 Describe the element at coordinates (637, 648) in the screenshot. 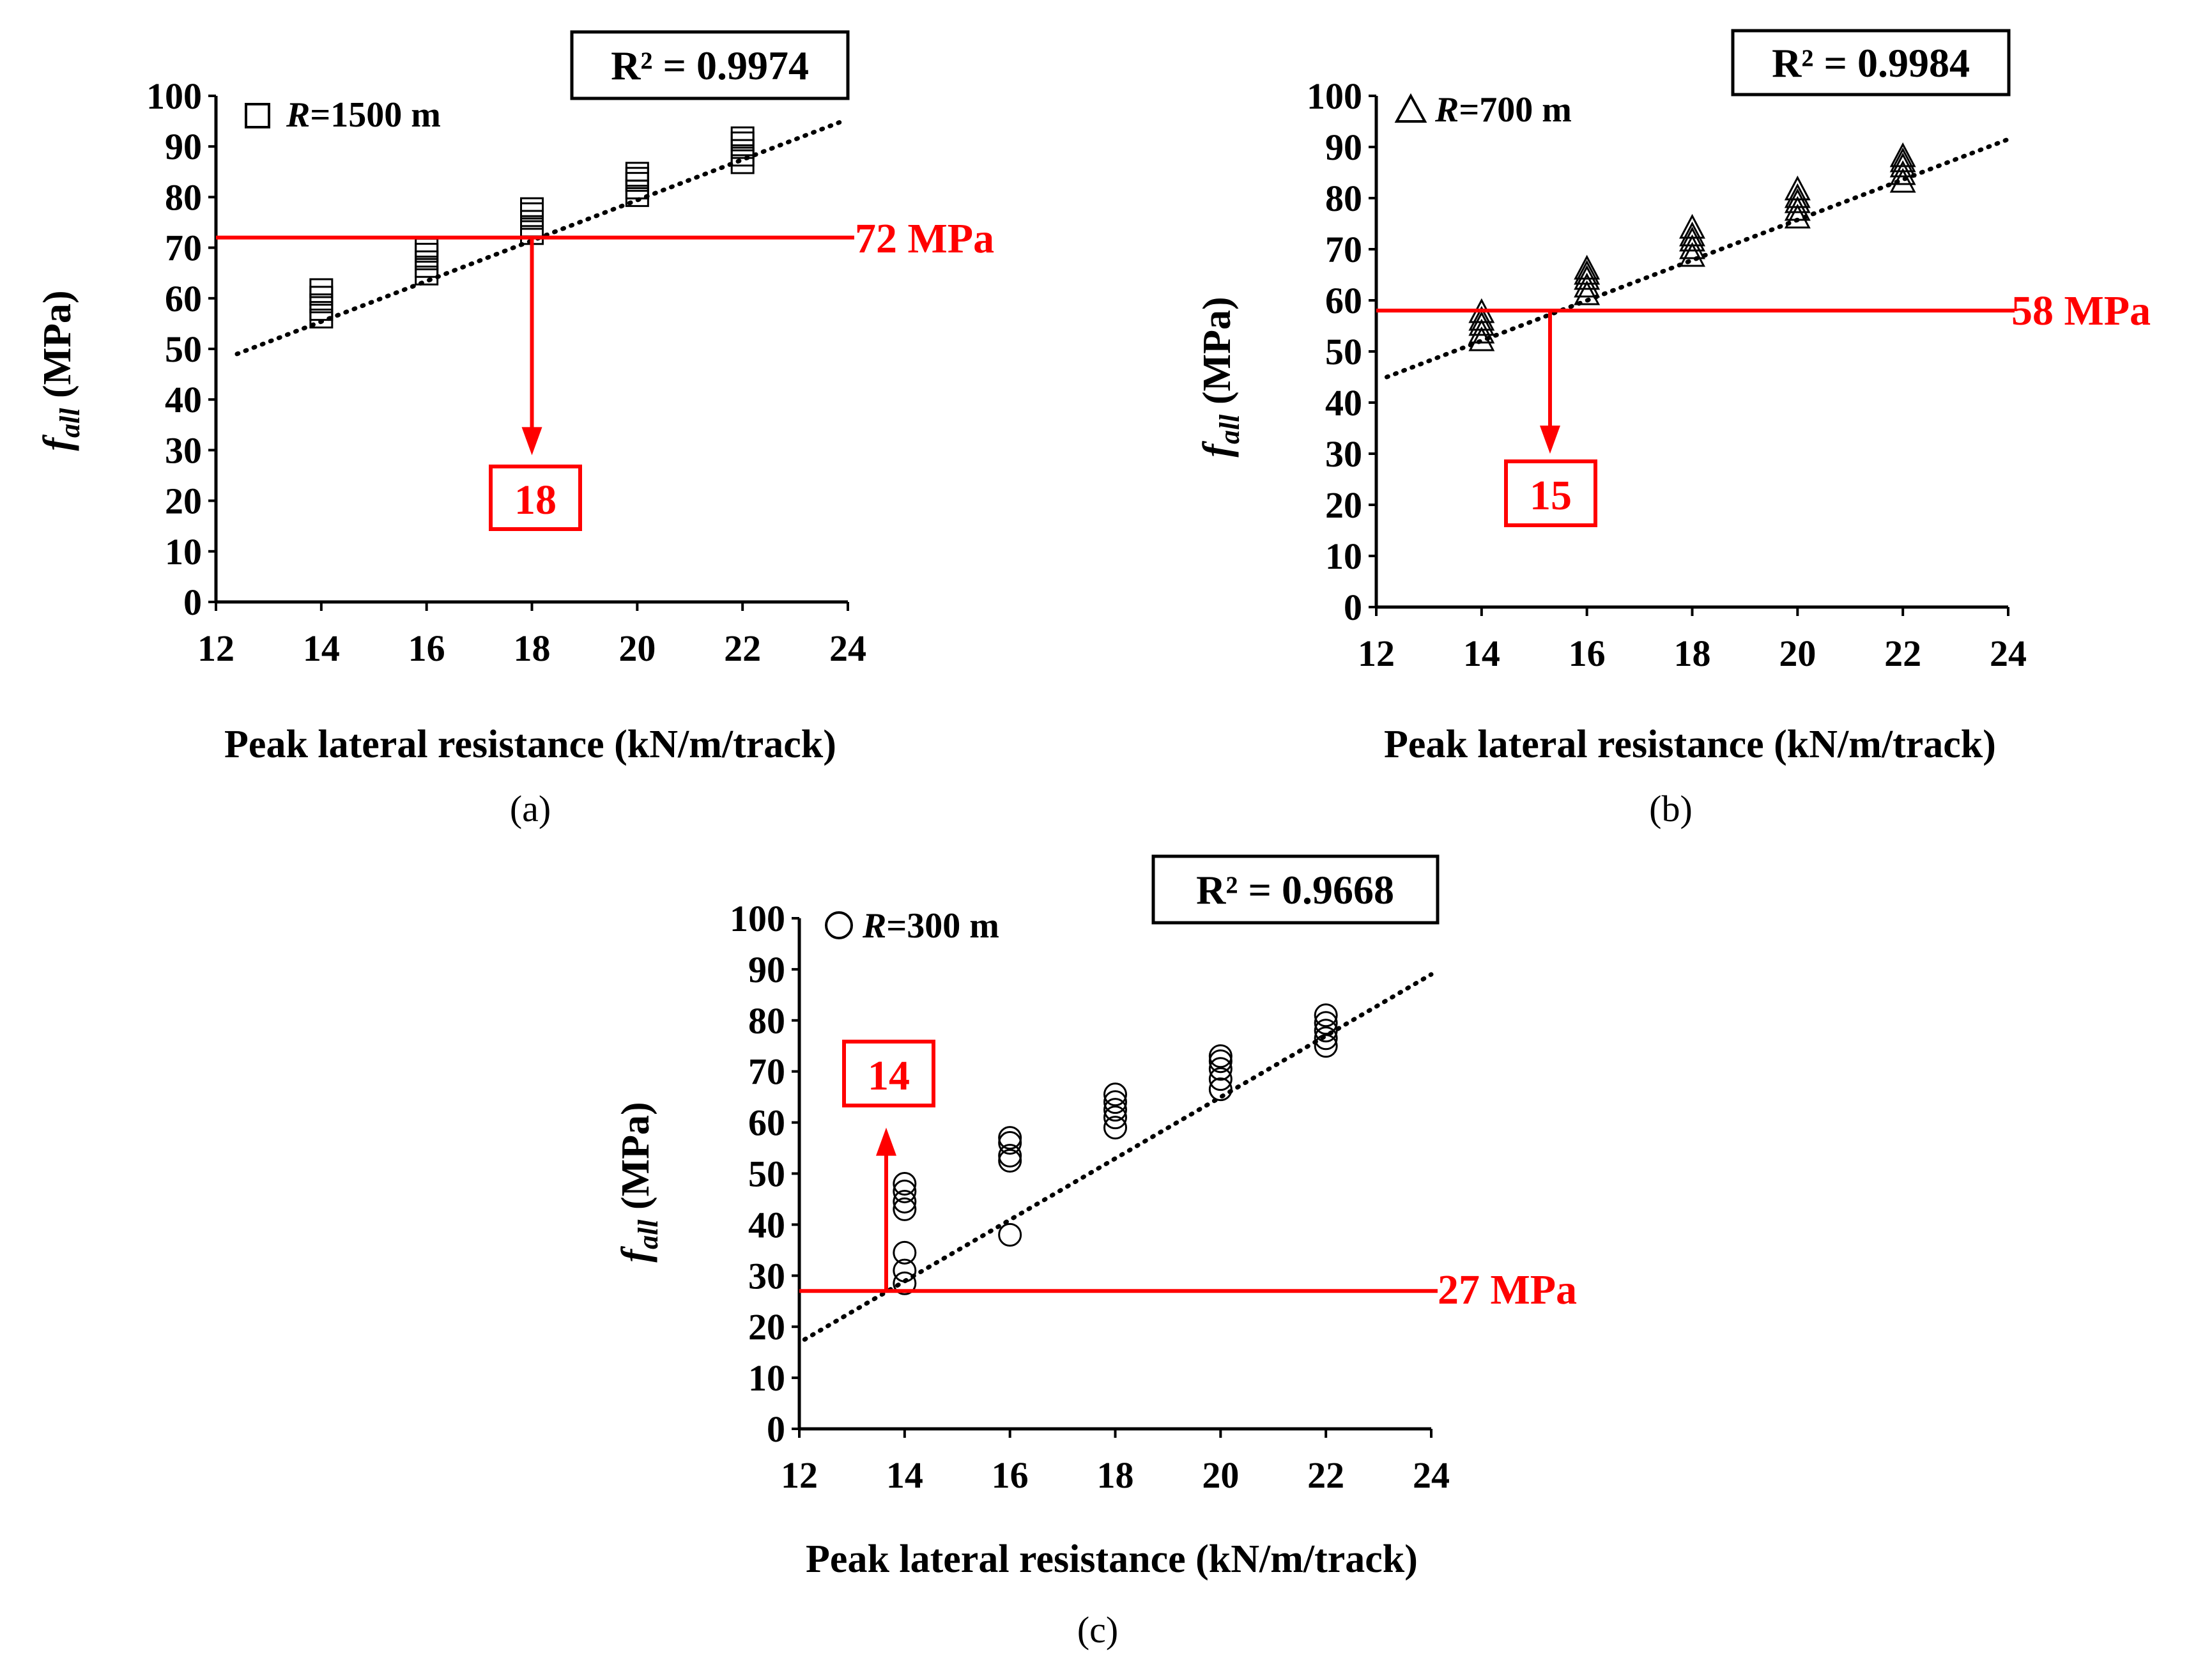

I see `x-tick-label: 20` at that location.